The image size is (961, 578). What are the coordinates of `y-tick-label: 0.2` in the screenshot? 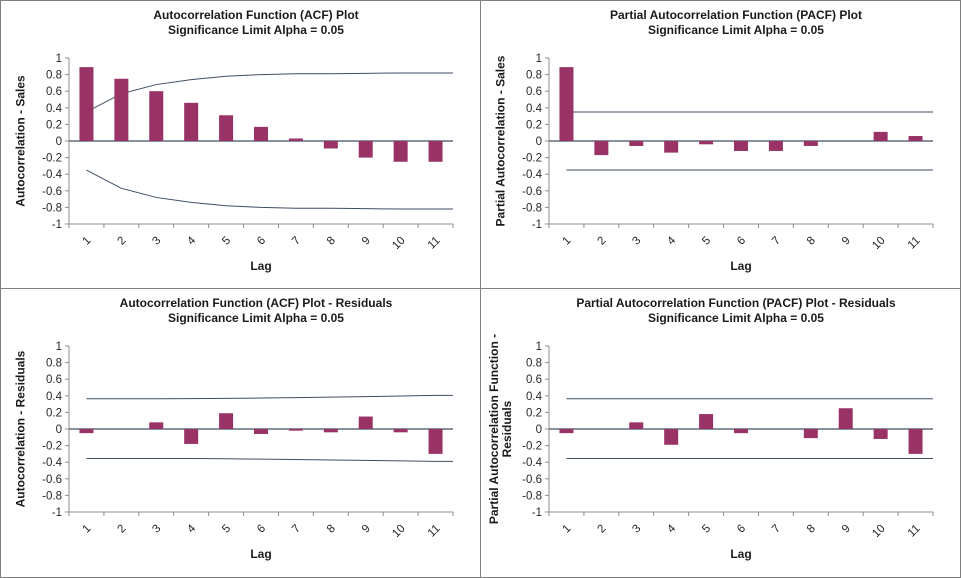 It's located at (54, 125).